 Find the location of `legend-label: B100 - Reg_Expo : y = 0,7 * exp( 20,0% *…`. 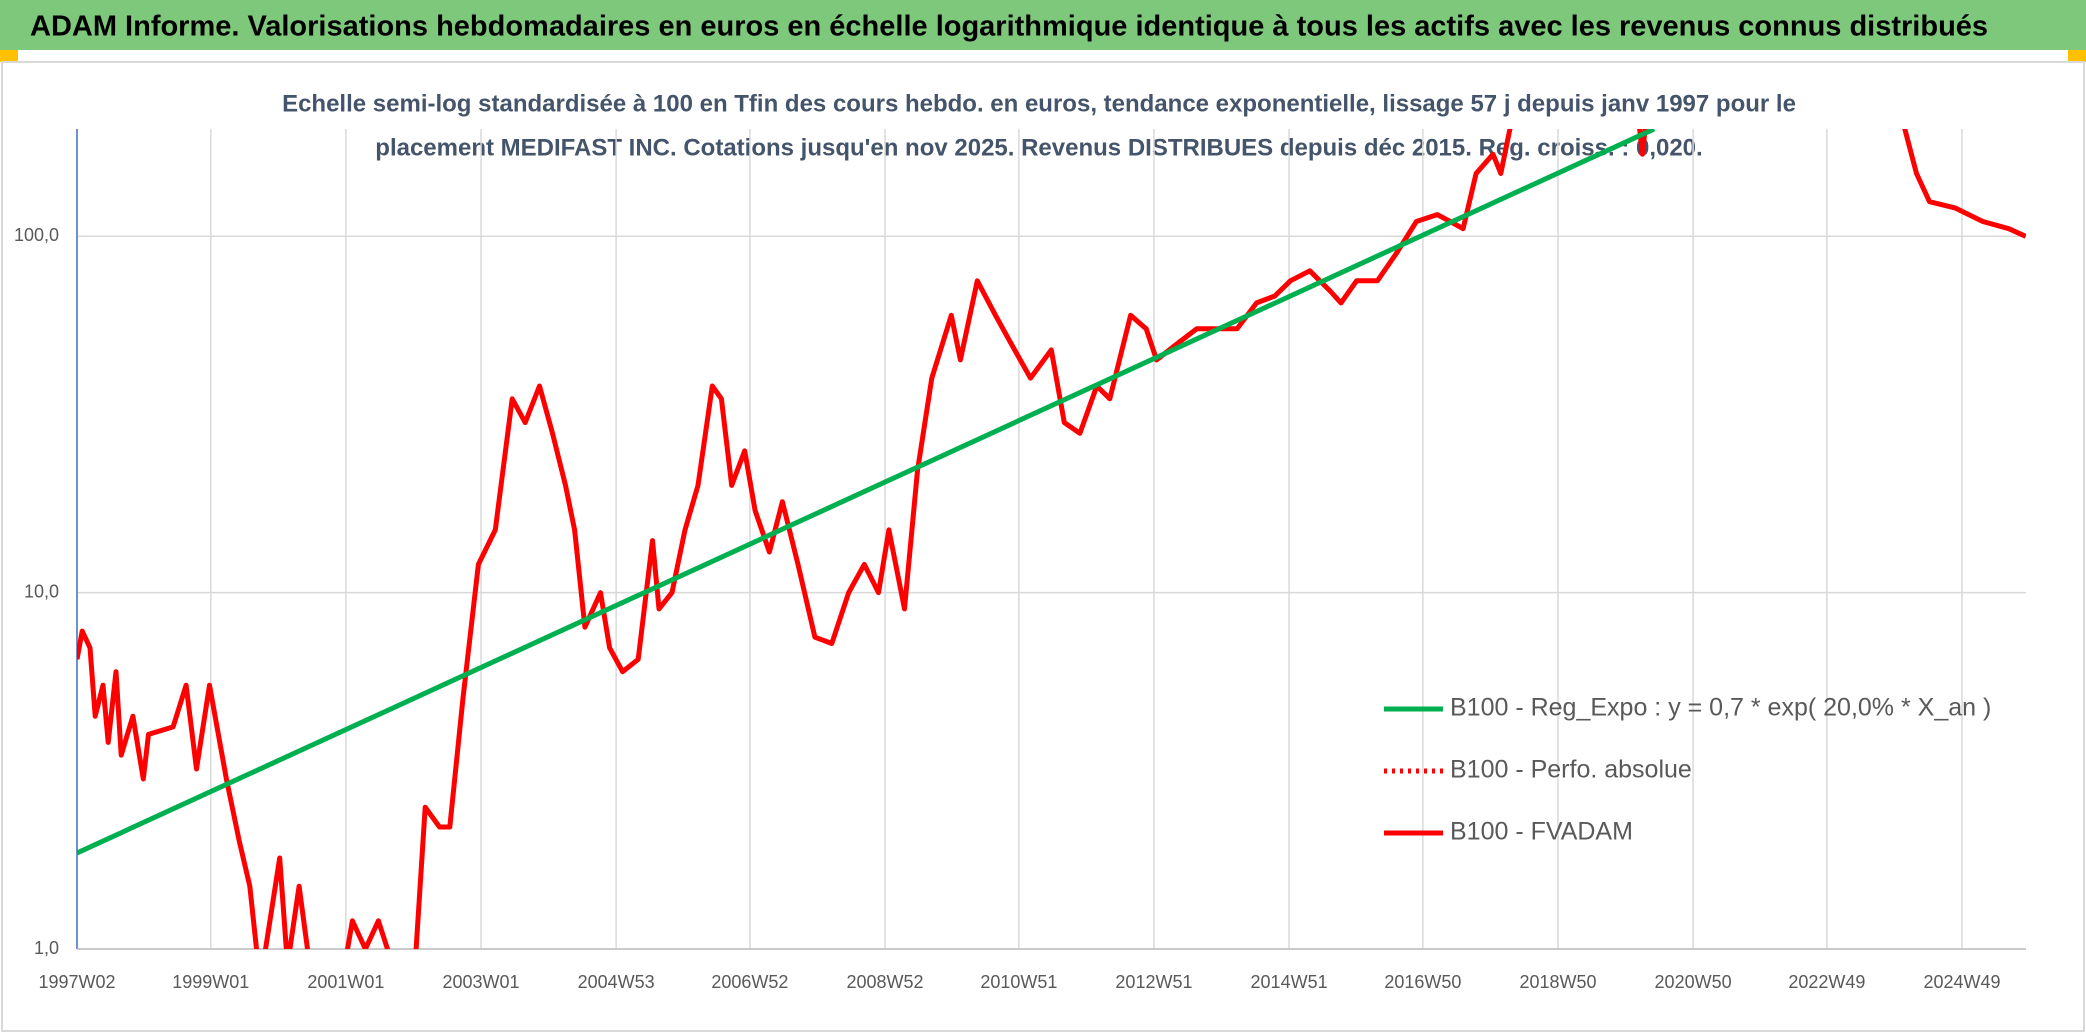

legend-label: B100 - Reg_Expo : y = 0,7 * exp( 20,0% *… is located at coordinates (1720, 708).